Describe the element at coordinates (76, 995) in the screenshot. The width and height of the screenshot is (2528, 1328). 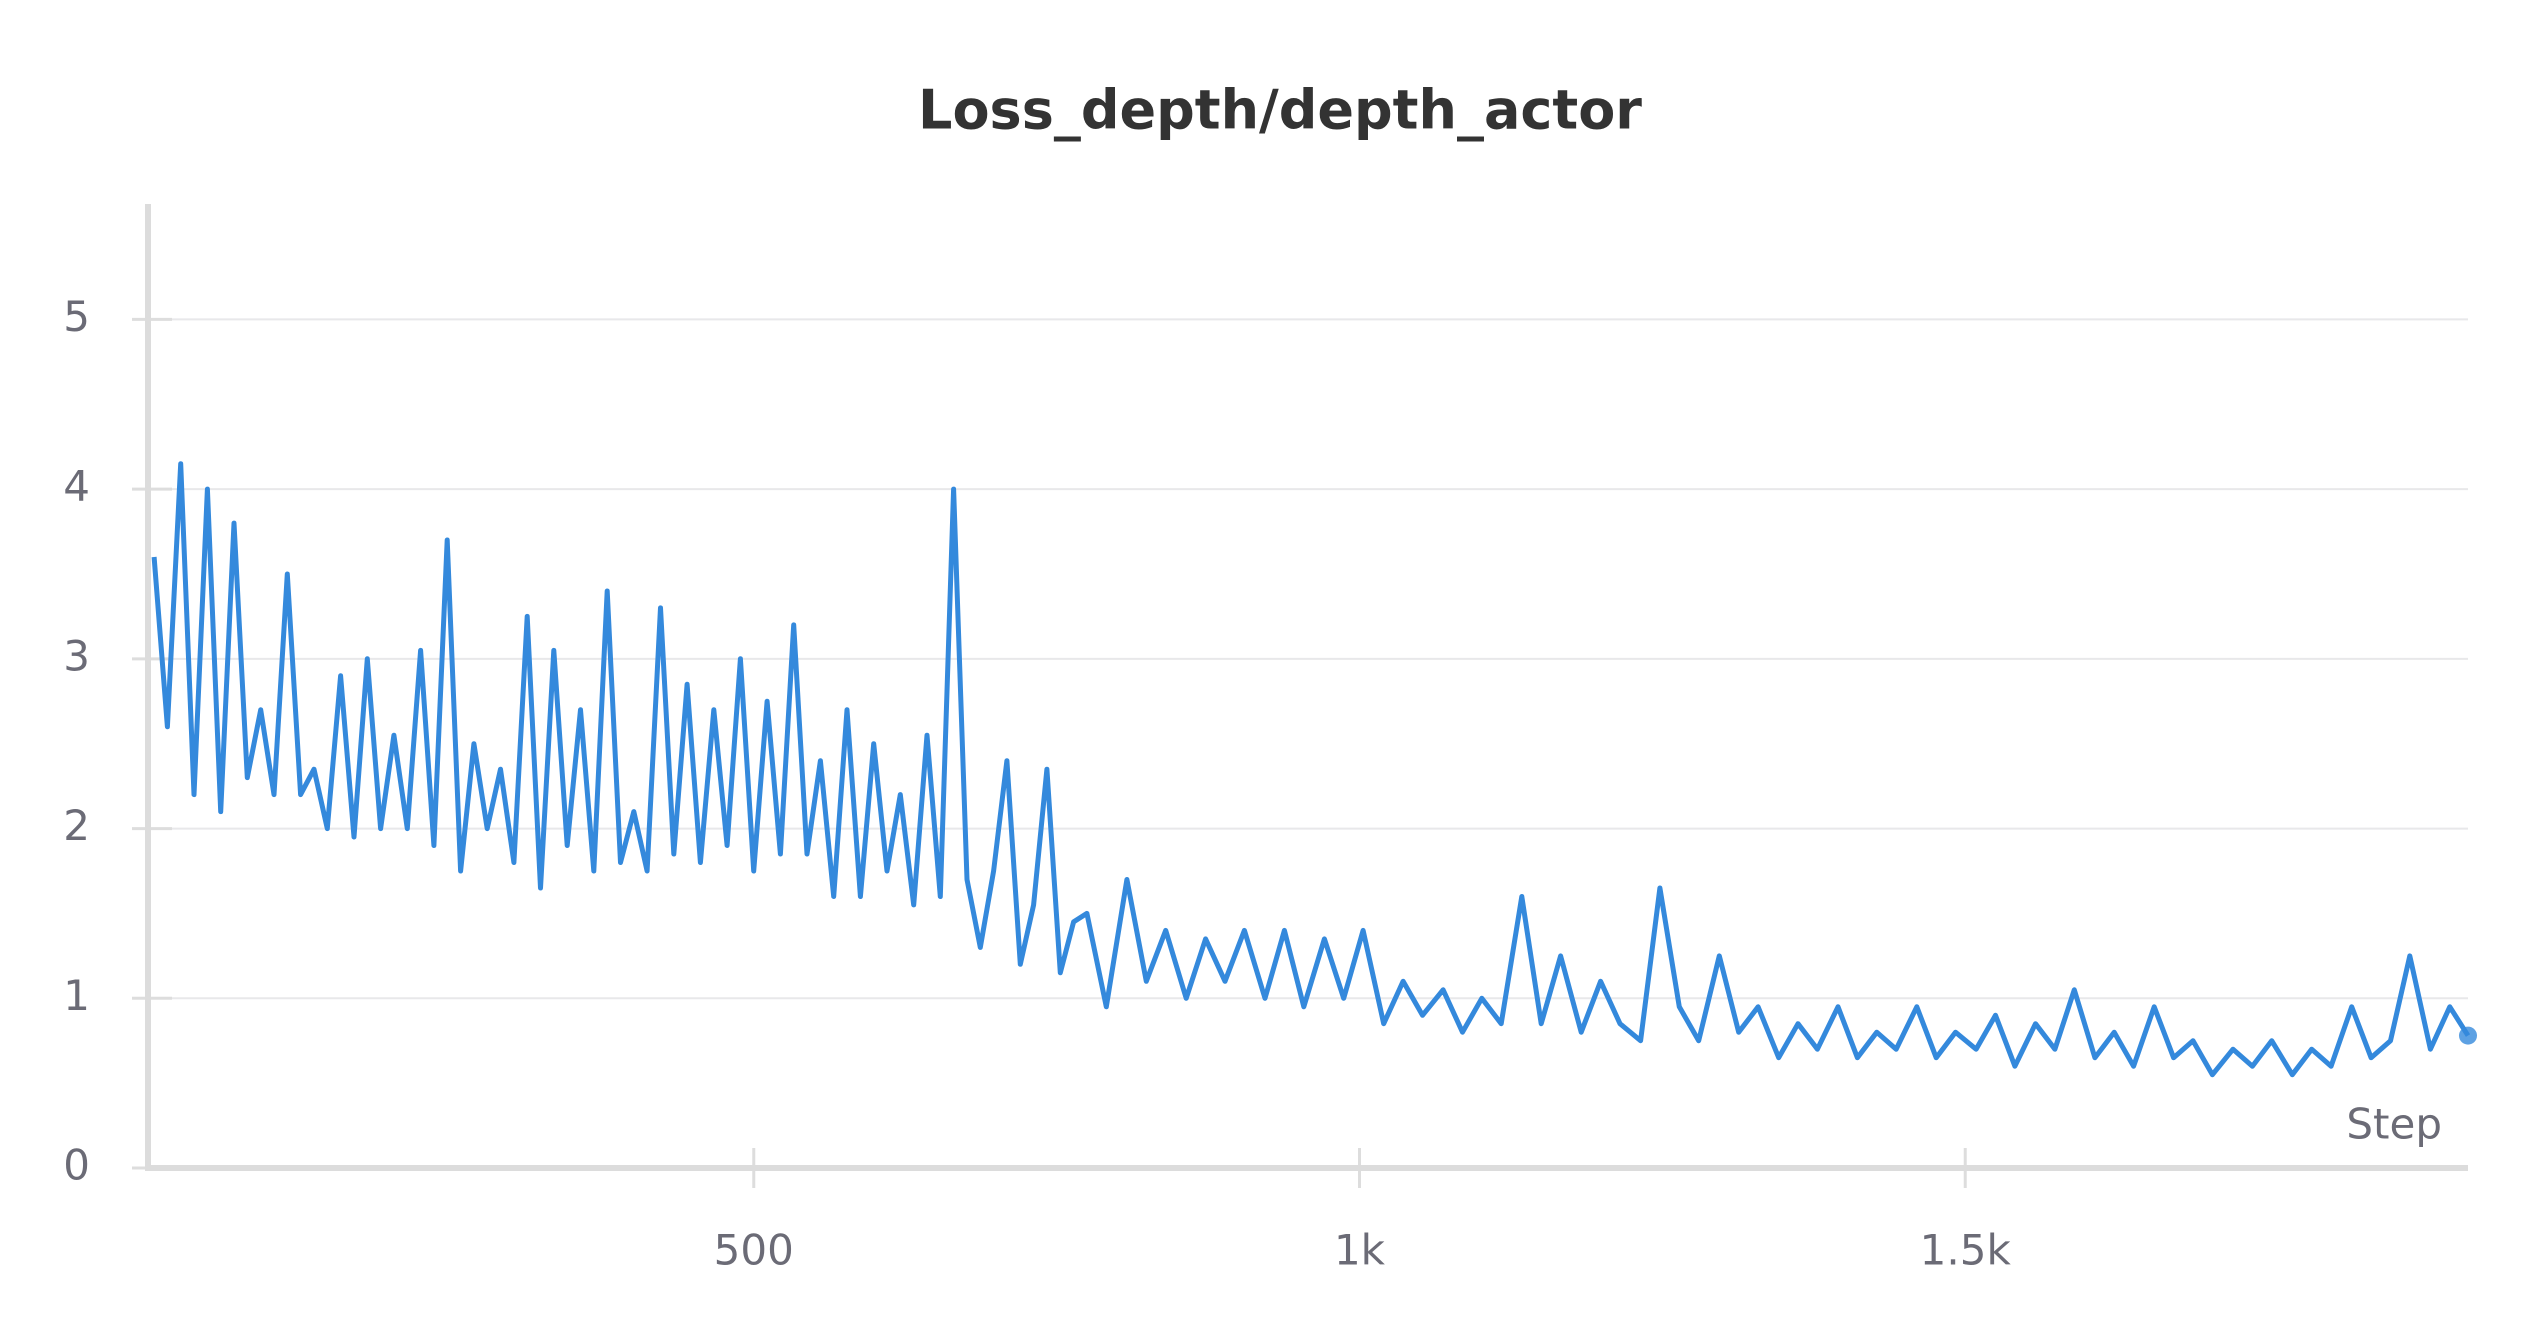
I see `y-tick-label: 1` at that location.